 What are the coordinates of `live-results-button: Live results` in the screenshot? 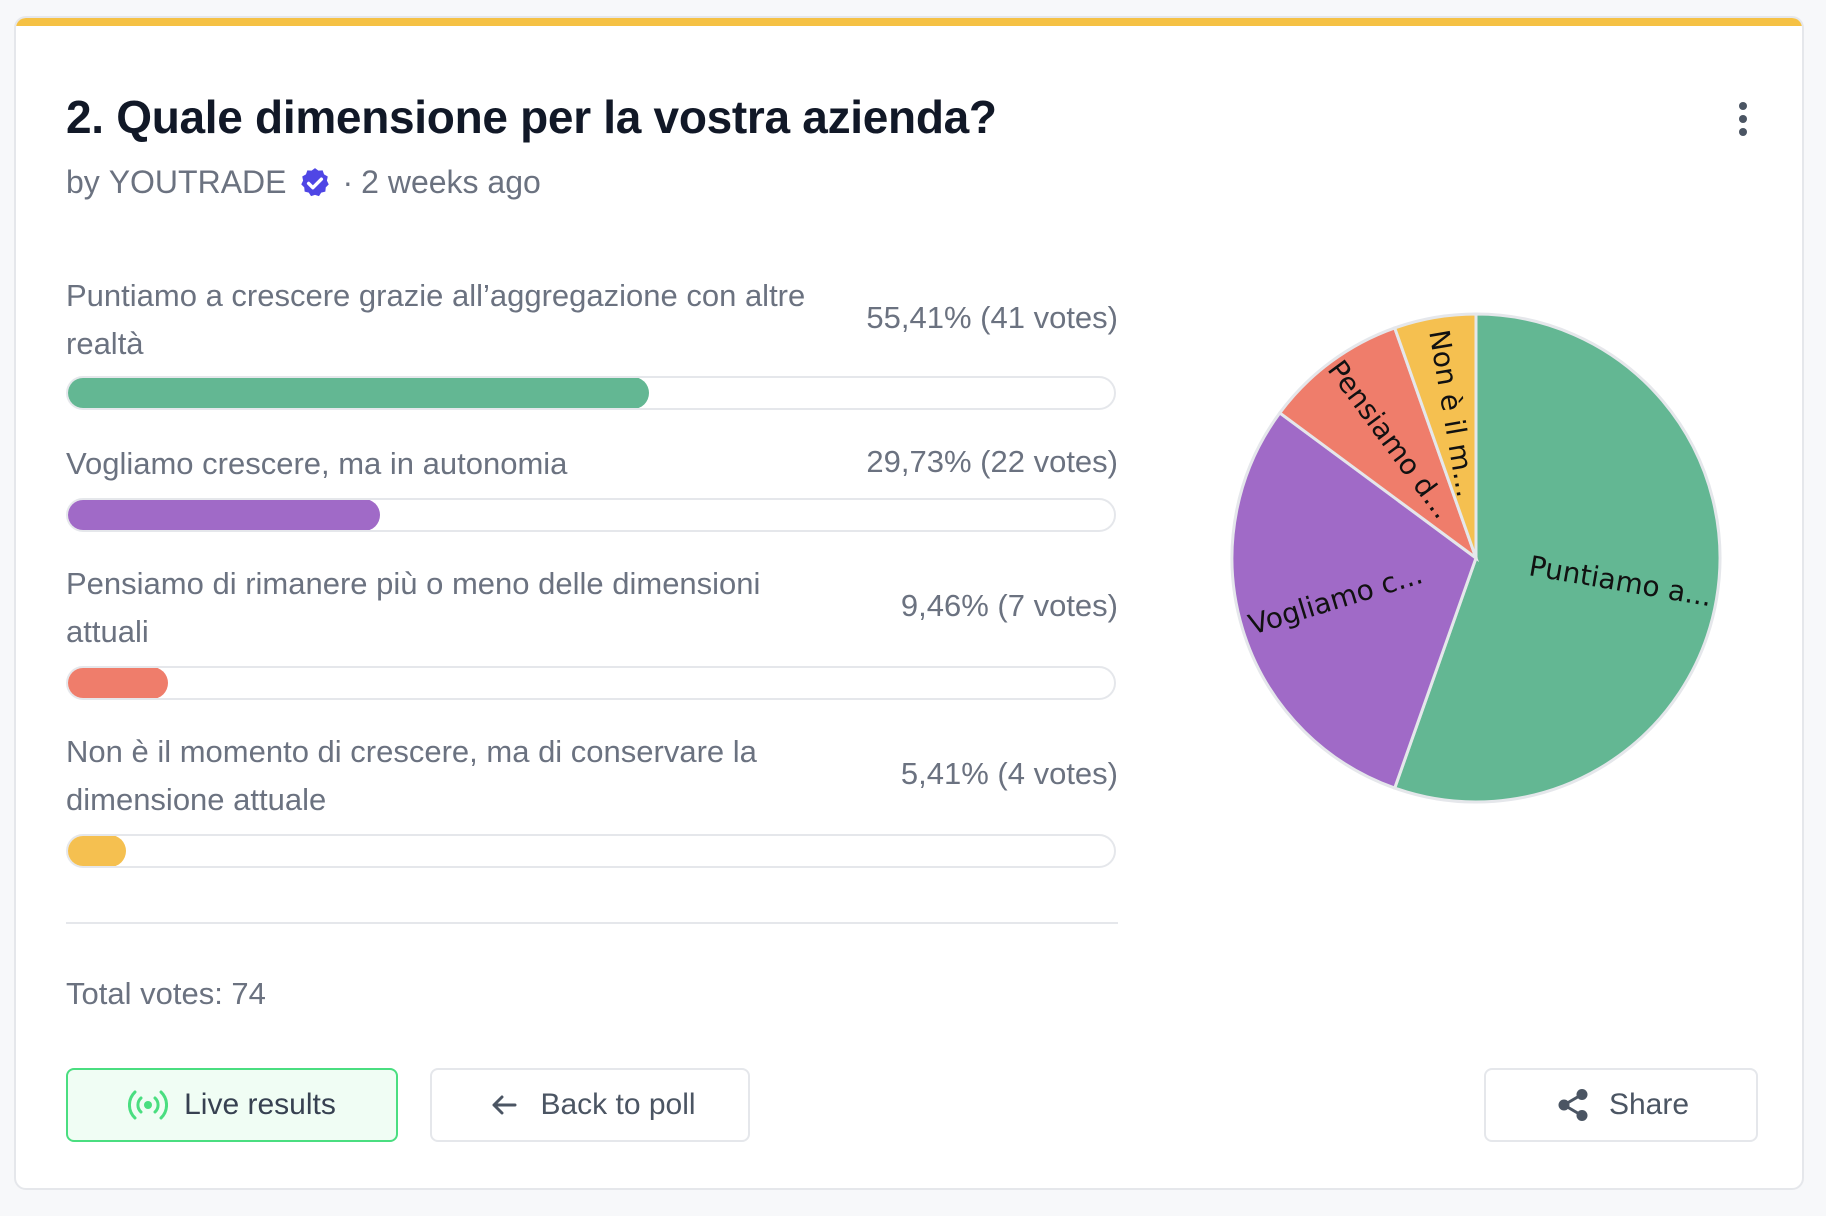 It's located at (232, 1105).